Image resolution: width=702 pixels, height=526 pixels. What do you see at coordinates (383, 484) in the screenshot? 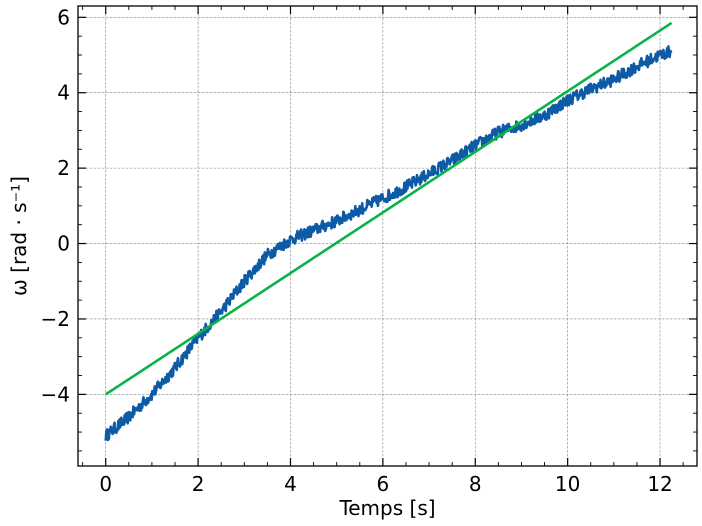
I see `x-tick-label: 6` at bounding box center [383, 484].